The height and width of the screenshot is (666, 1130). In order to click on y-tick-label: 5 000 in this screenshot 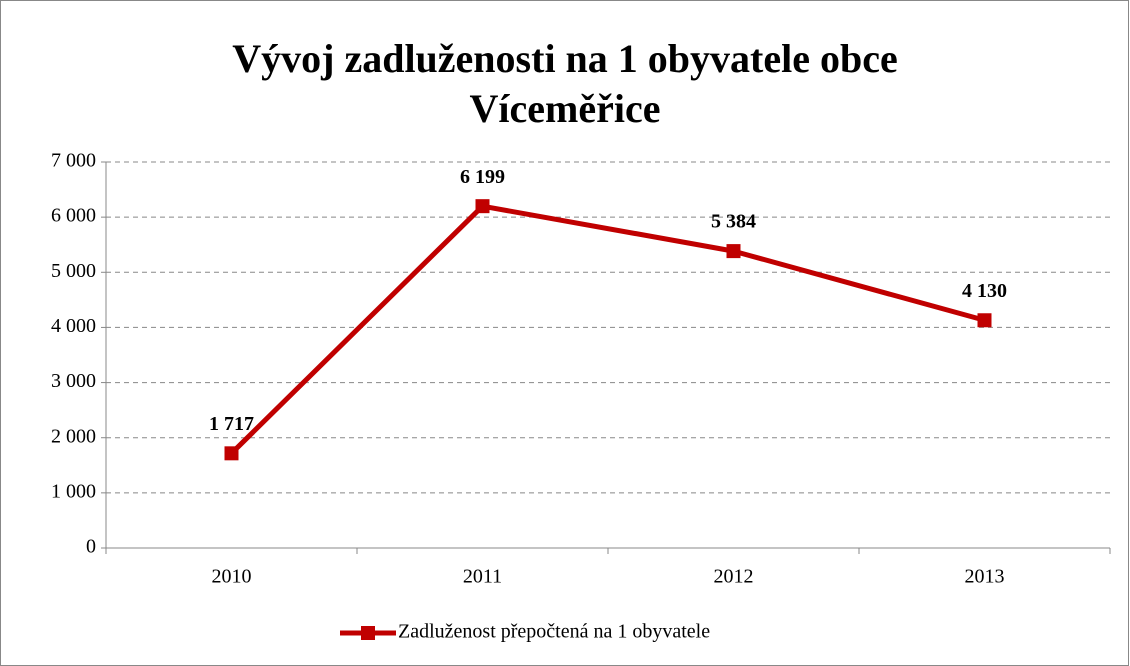, I will do `click(73, 271)`.